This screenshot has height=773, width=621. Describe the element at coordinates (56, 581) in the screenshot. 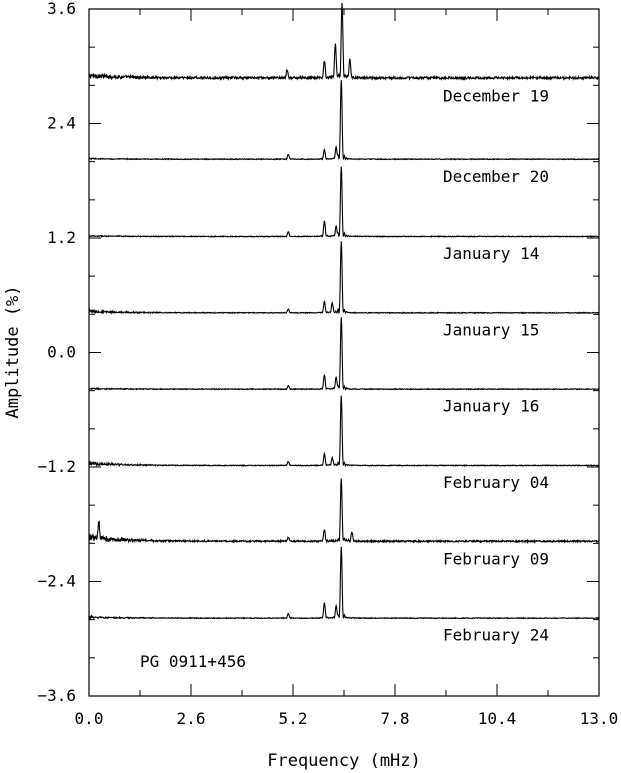

I see `y-tick-label: −2.4` at that location.